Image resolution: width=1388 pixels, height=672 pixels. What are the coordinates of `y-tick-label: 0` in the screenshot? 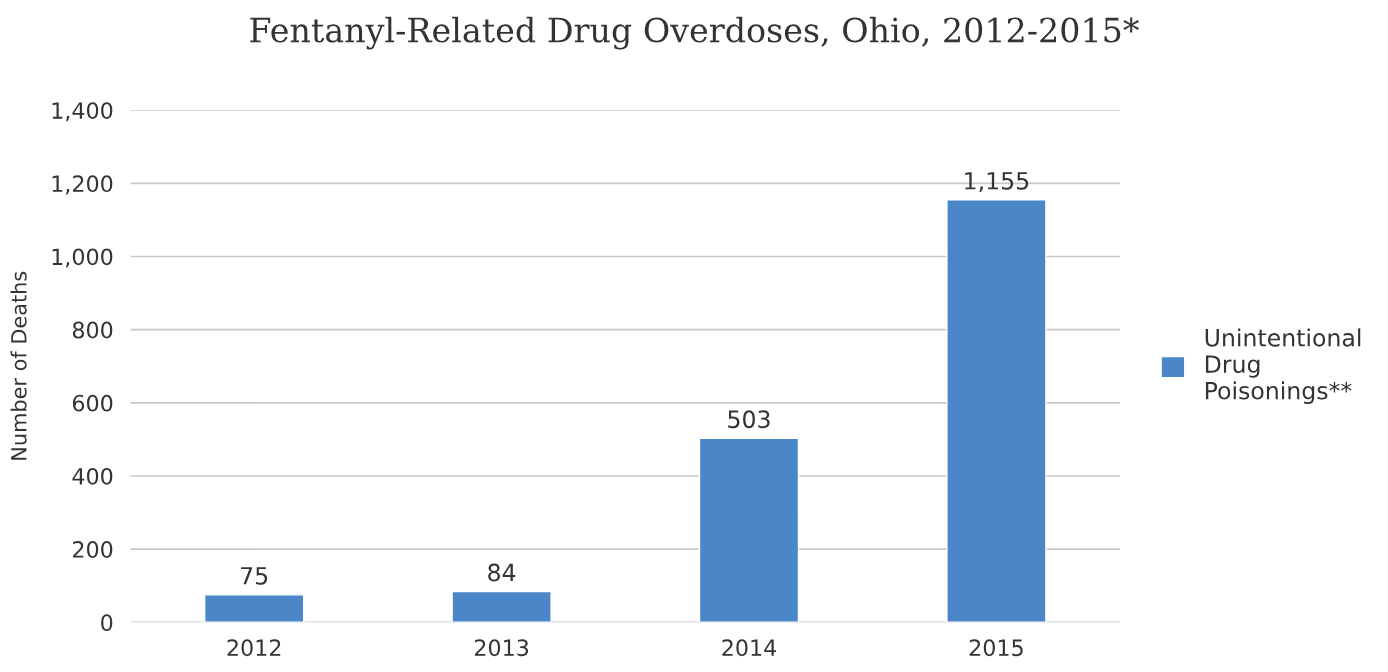 It's located at (107, 623).